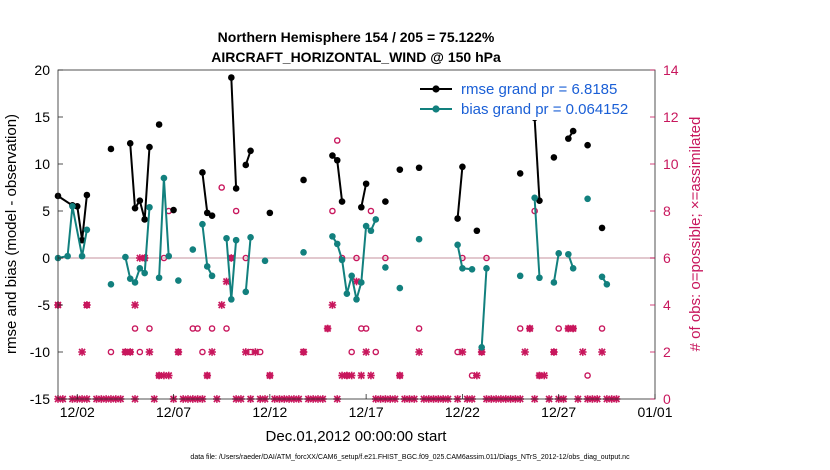 The image size is (830, 470). I want to click on y2-tick-label: 14, so click(671, 70).